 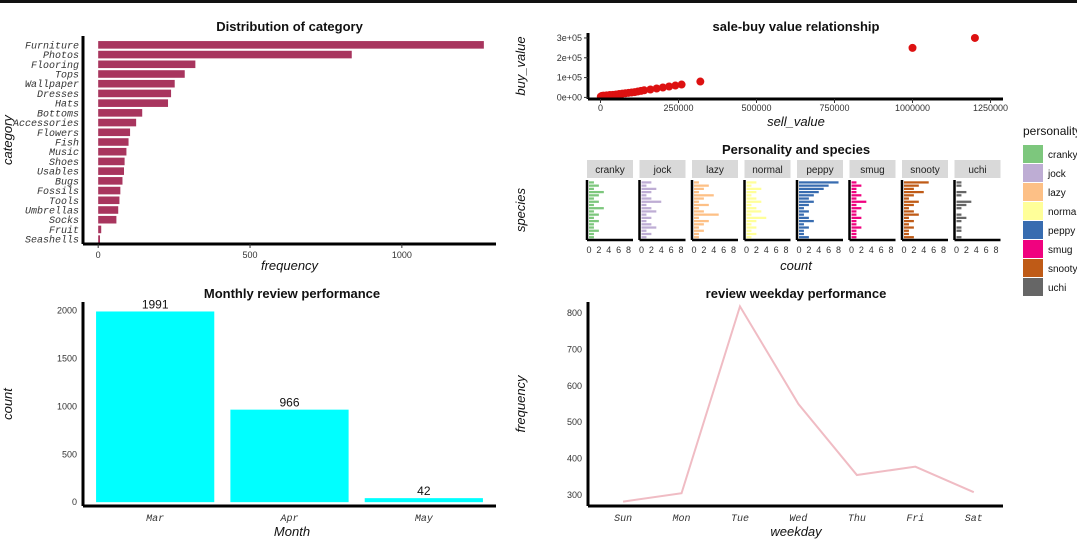 What do you see at coordinates (600, 108) in the screenshot?
I see `salebuy-x-tick-label: 0` at bounding box center [600, 108].